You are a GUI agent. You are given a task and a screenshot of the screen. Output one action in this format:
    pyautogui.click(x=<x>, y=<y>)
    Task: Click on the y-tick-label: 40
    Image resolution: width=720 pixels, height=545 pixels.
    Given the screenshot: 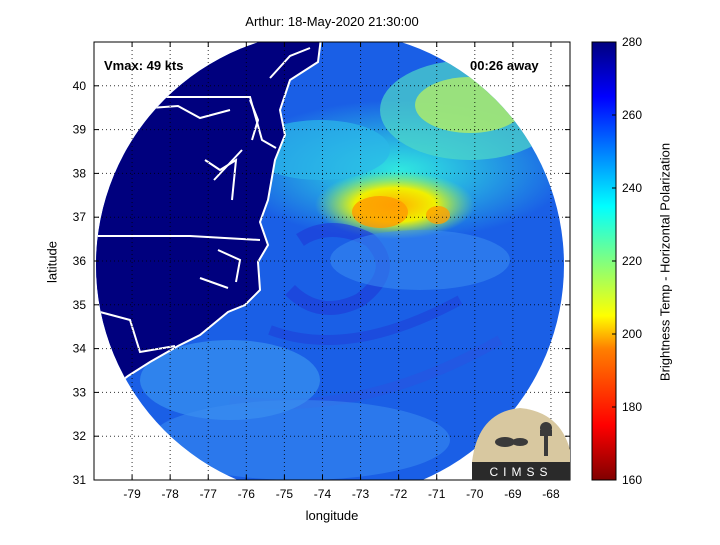 What is the action you would take?
    pyautogui.click(x=80, y=86)
    